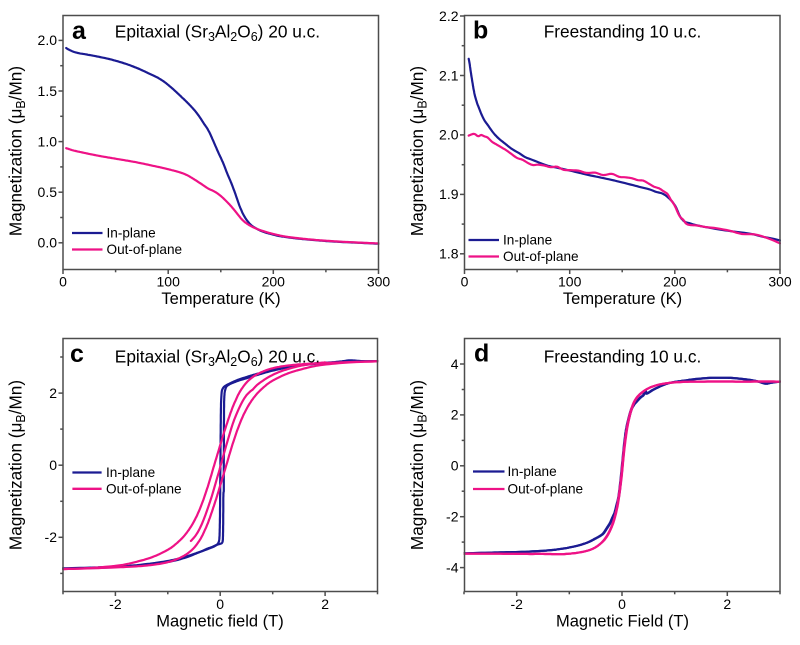 The height and width of the screenshot is (645, 800). What do you see at coordinates (219, 622) in the screenshot?
I see `svg-text: Magnetic field (T)` at bounding box center [219, 622].